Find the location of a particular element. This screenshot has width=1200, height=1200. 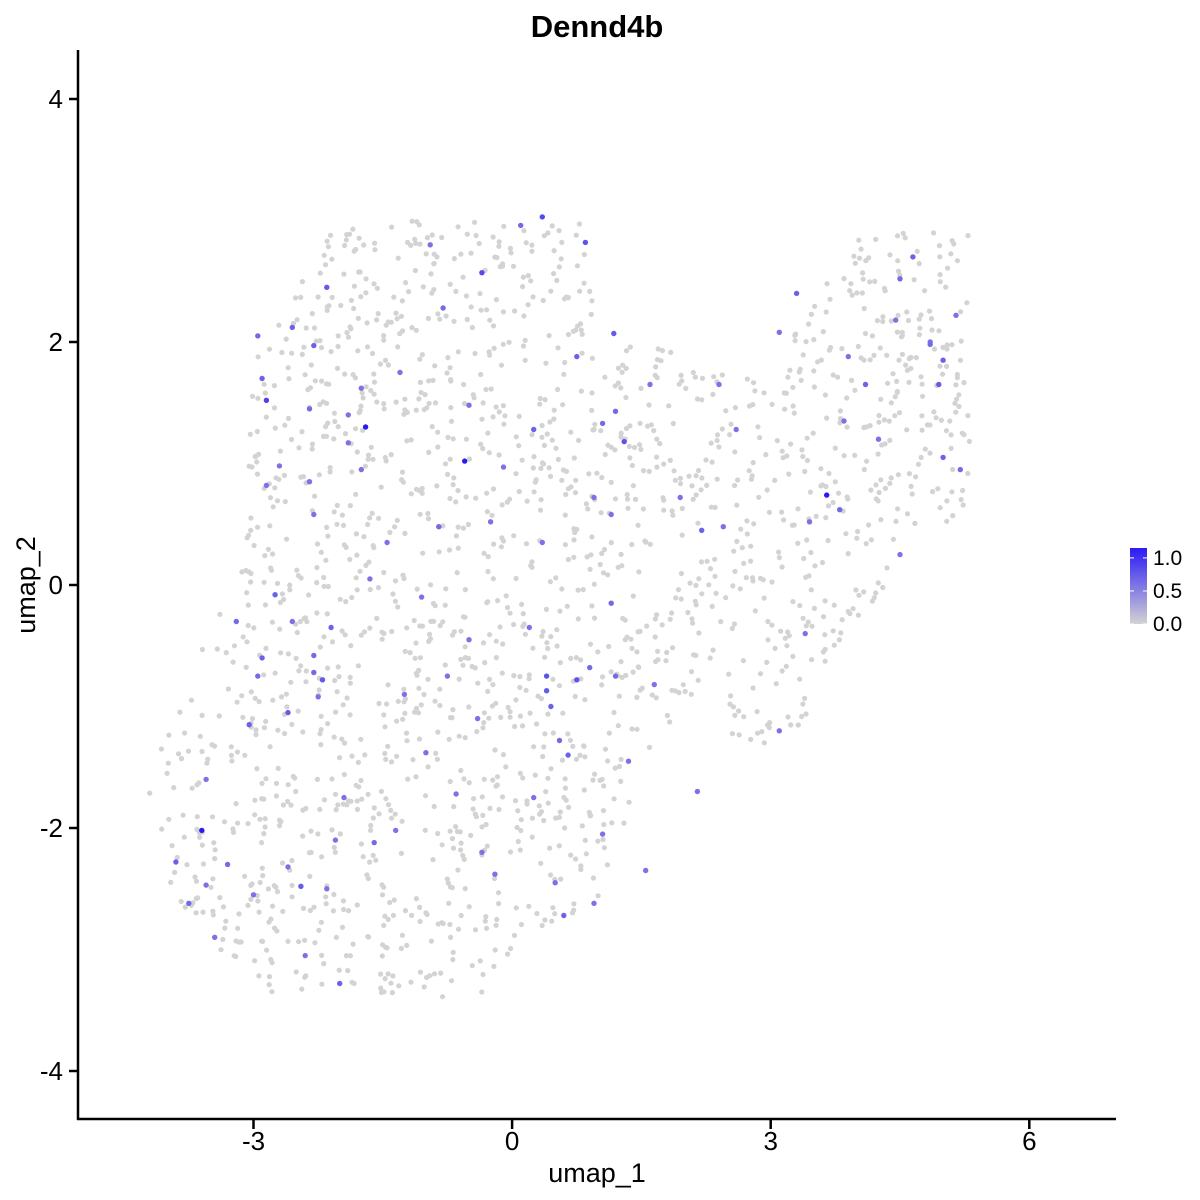

y-tick-label: 4 is located at coordinates (56, 99).